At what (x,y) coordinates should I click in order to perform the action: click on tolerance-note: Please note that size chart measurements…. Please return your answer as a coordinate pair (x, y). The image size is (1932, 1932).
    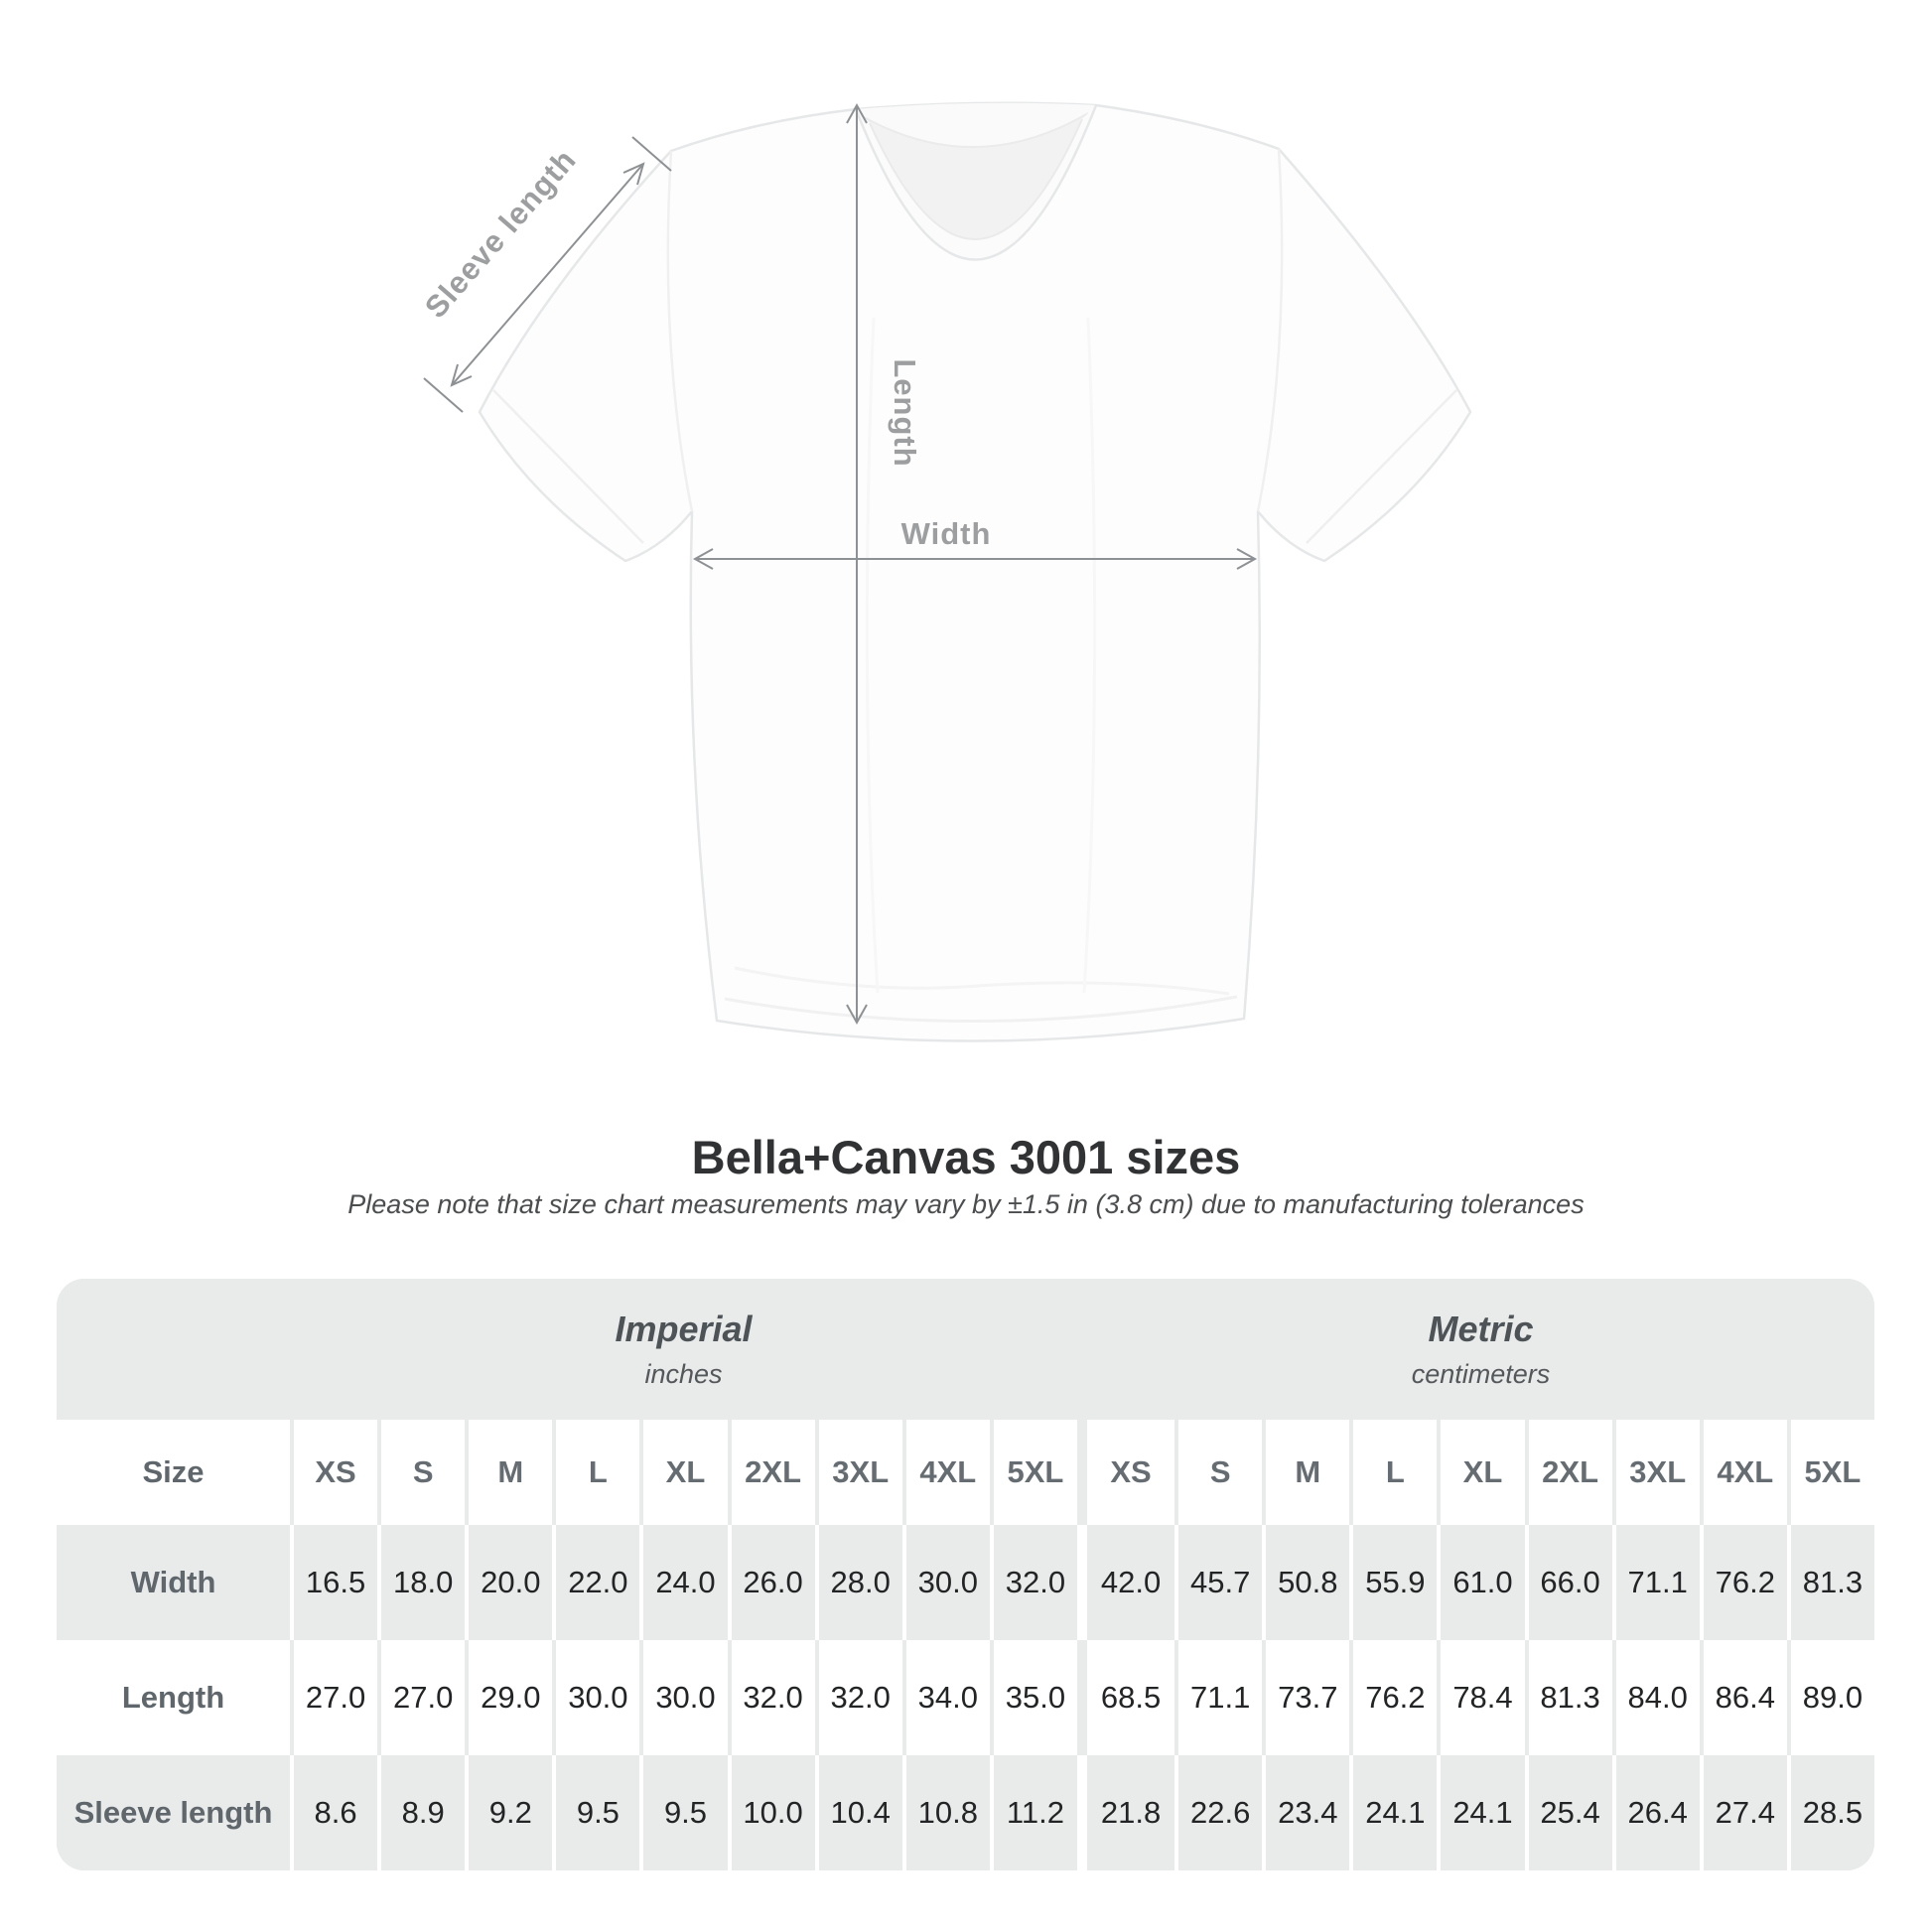
    Looking at the image, I should click on (966, 1204).